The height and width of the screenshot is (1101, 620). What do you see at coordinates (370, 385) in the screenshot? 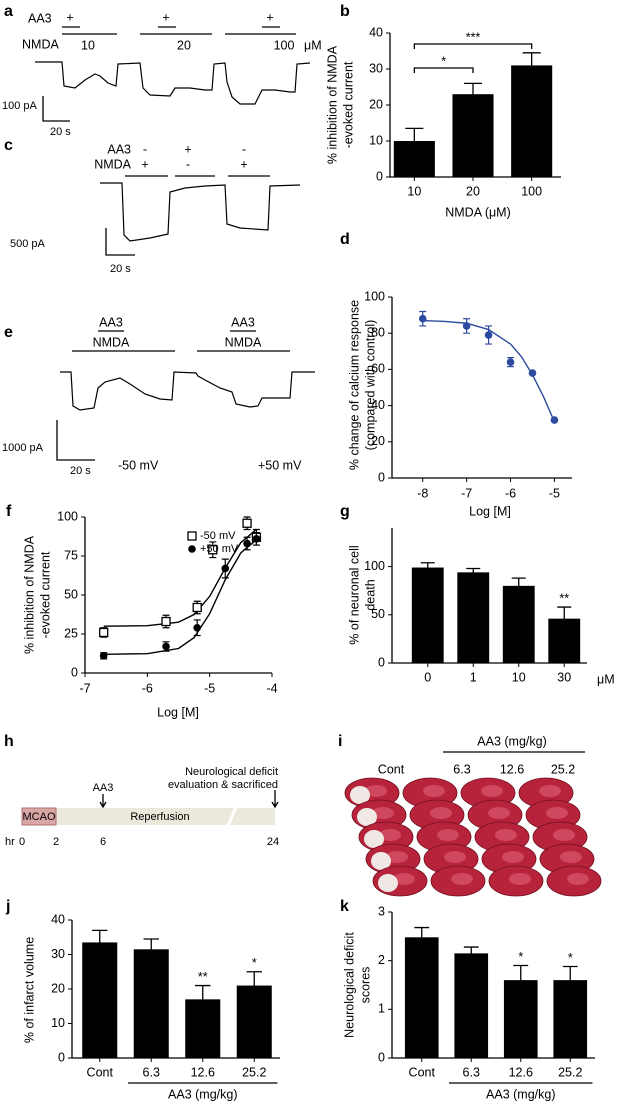
I see `y-axis-label: (compared with control)` at bounding box center [370, 385].